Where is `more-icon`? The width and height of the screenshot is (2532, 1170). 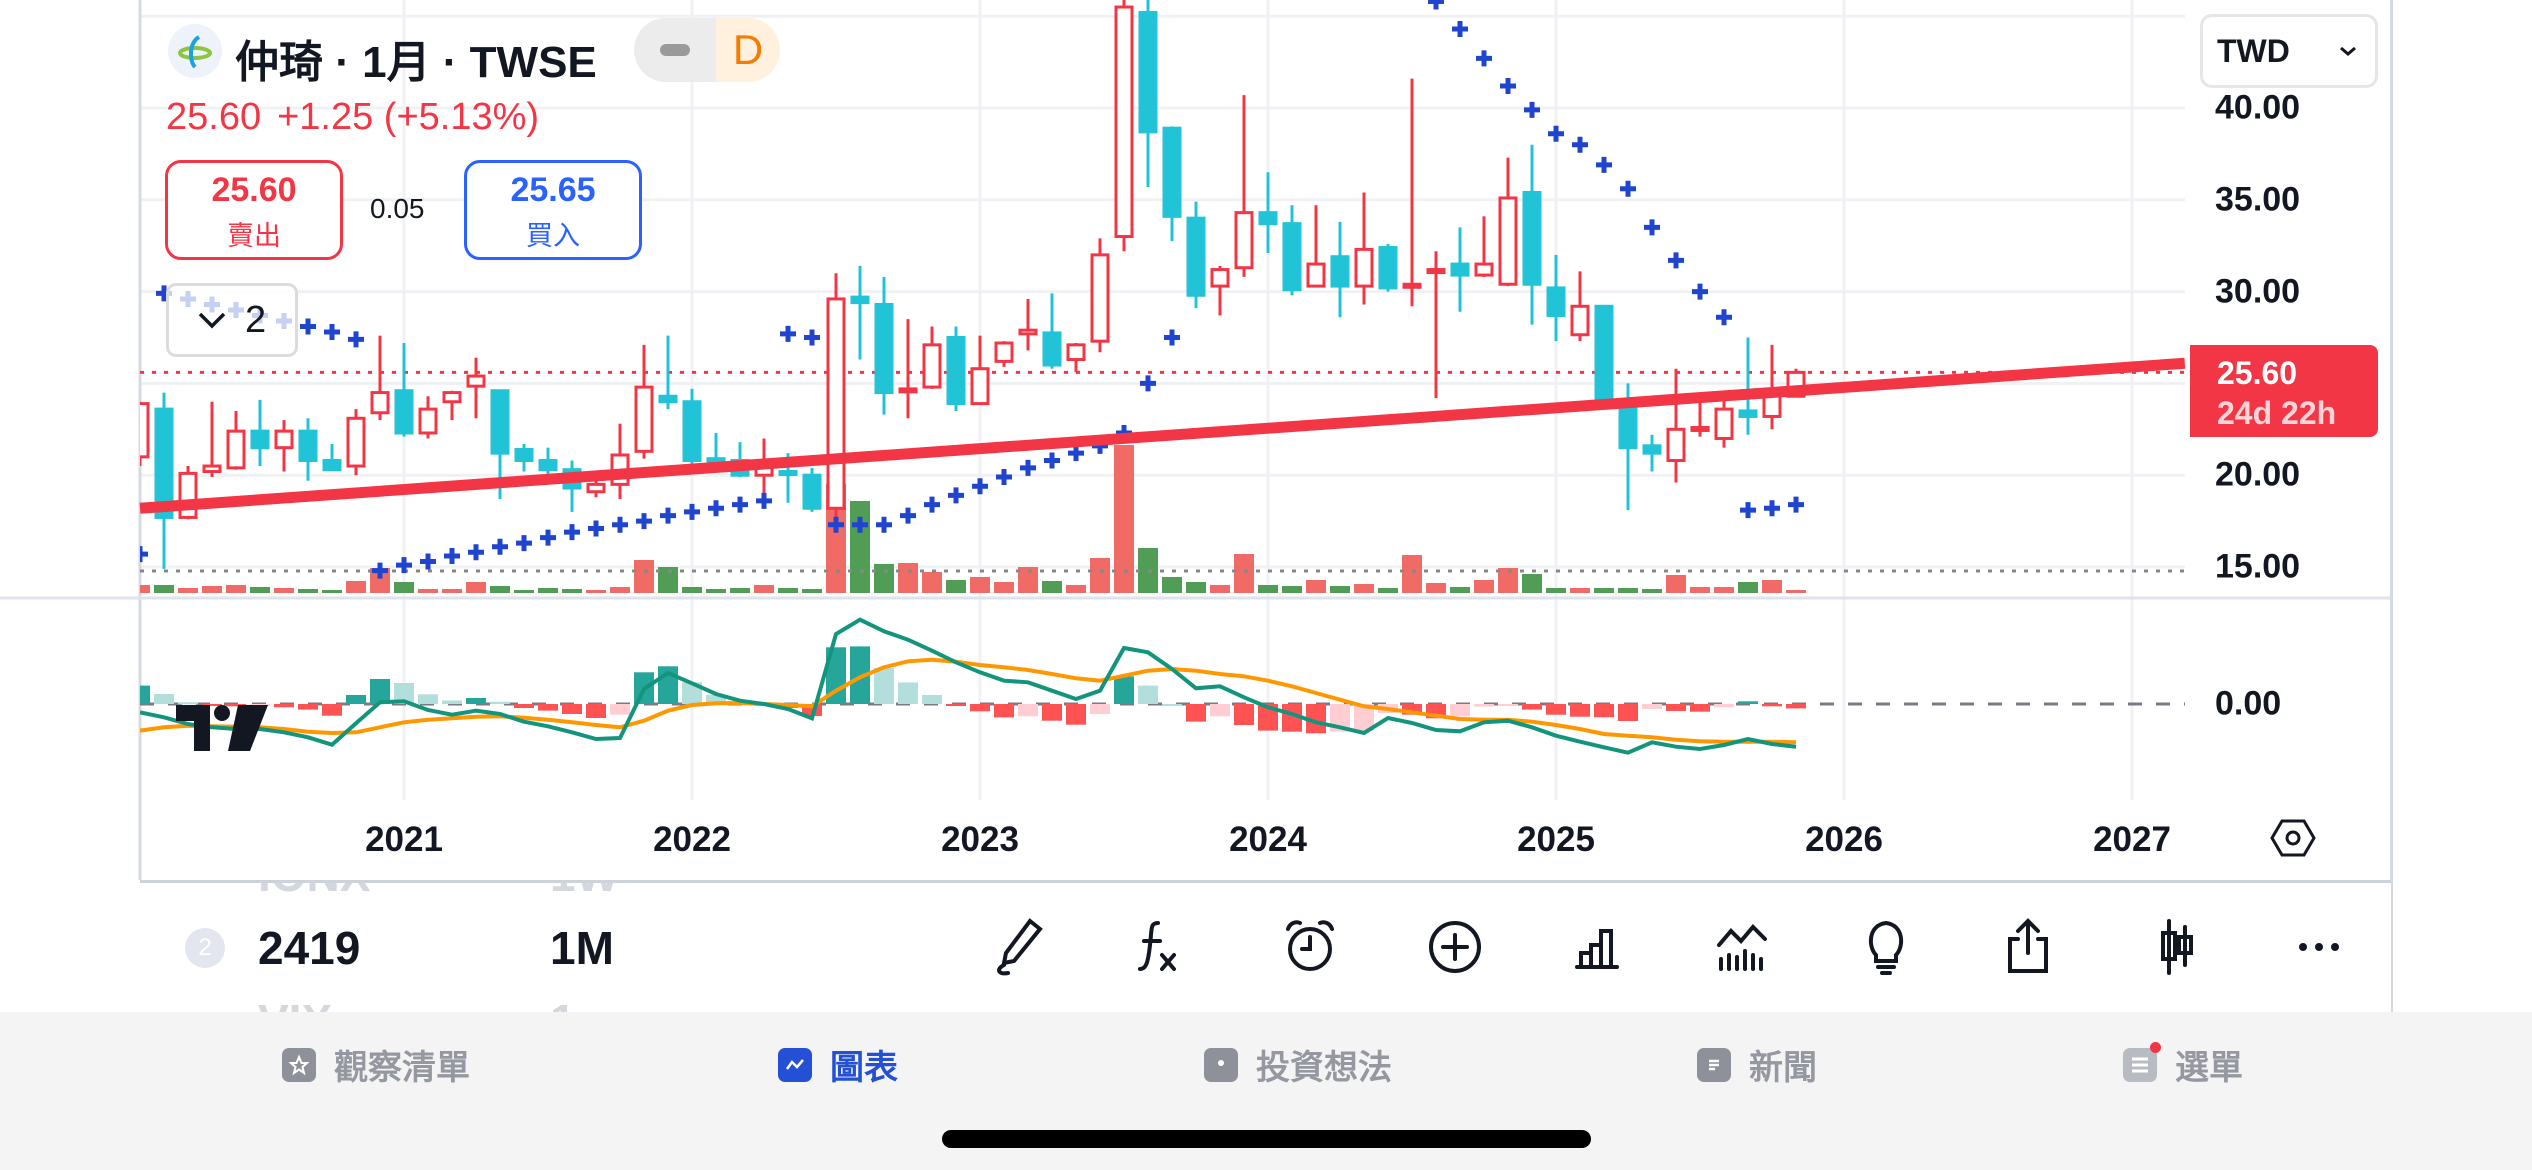 more-icon is located at coordinates (2319, 947).